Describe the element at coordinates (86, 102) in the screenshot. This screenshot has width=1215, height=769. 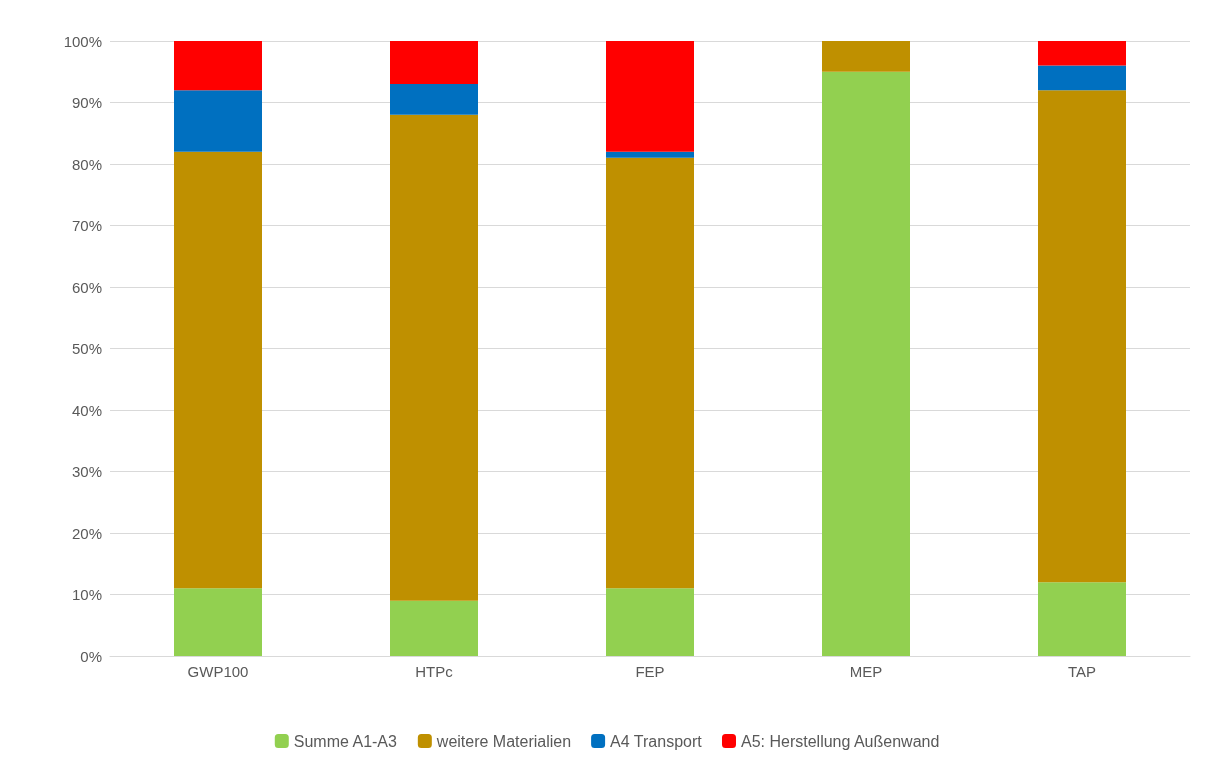
I see `y-tick-label: 90%` at that location.